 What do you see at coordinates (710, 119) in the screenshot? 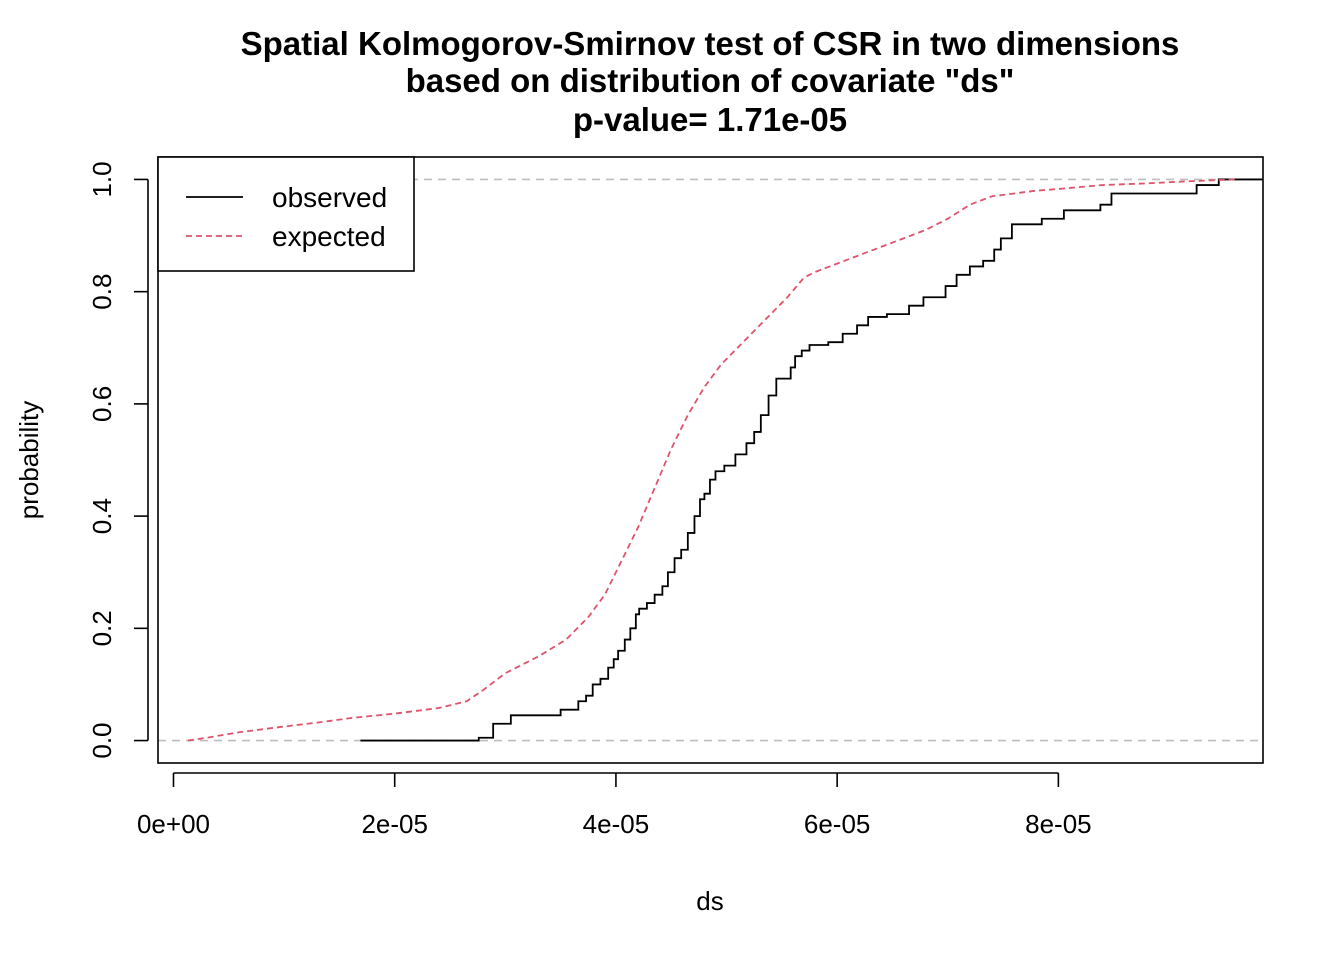
I see `title-line-3: p-value= 1.71e-05` at bounding box center [710, 119].